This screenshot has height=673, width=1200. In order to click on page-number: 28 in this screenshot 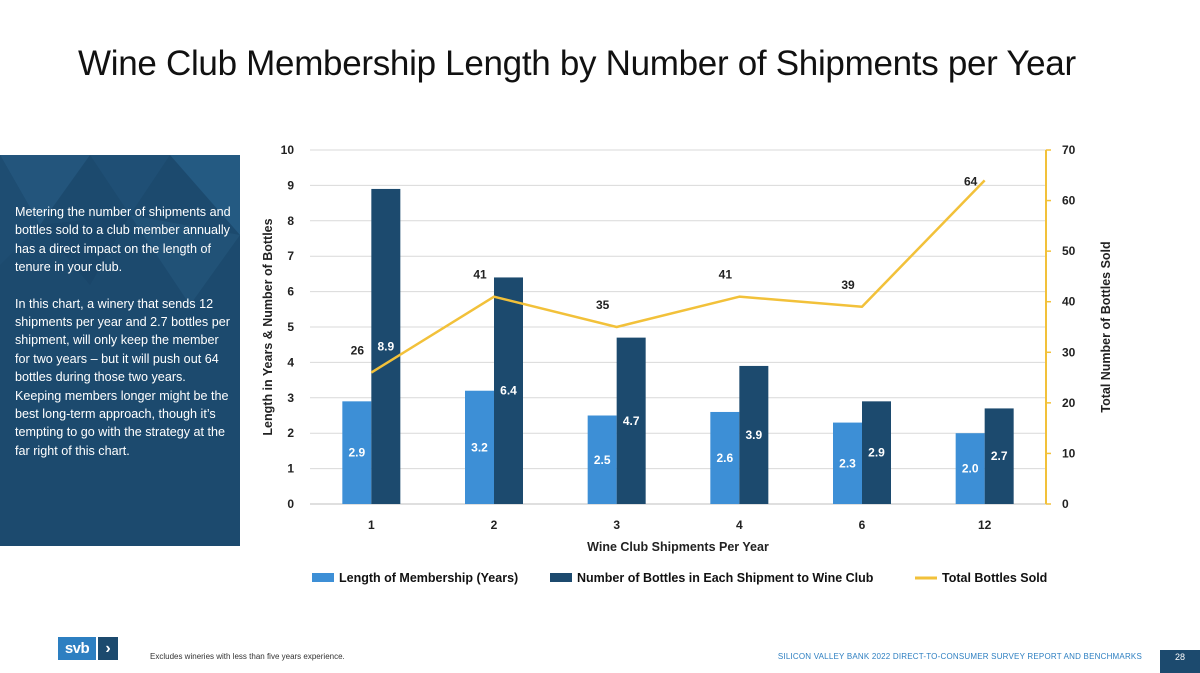, I will do `click(1180, 661)`.